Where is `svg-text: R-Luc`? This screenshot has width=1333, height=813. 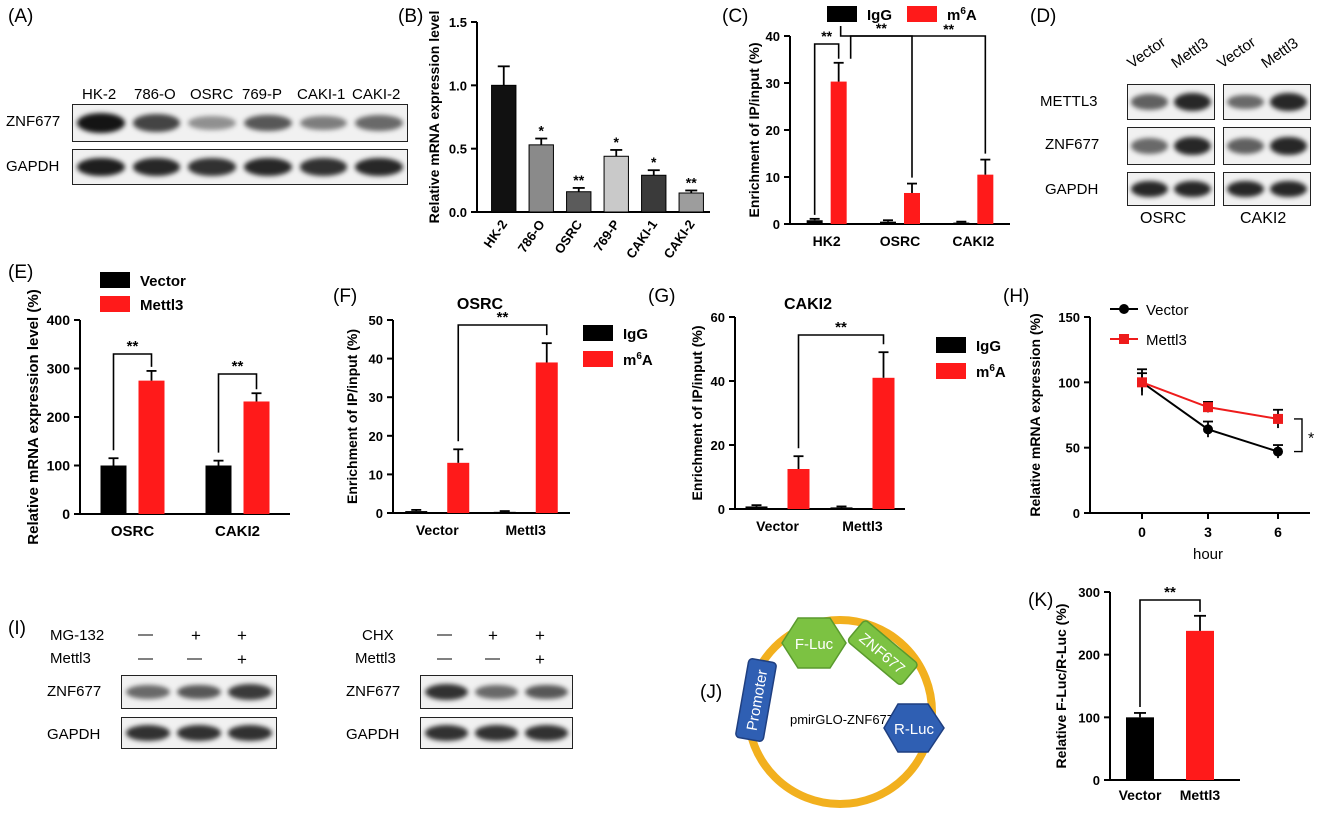 svg-text: R-Luc is located at coordinates (914, 729).